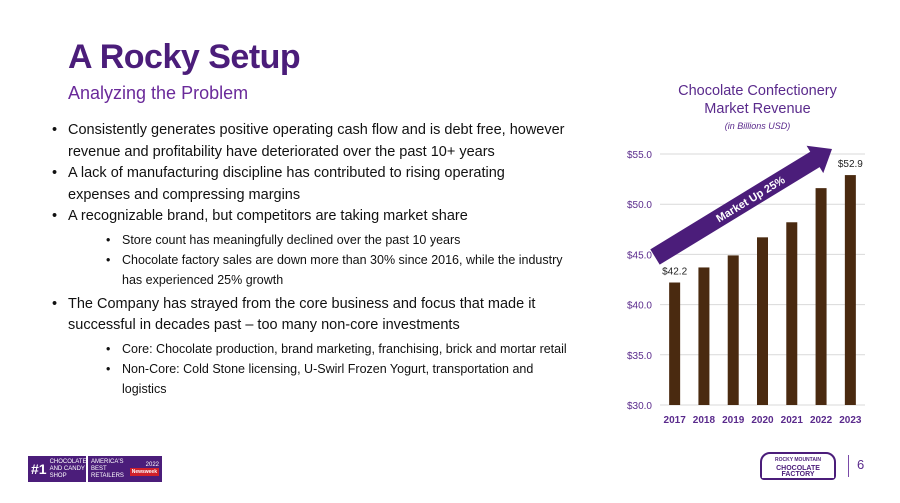 This screenshot has height=503, width=900. I want to click on logo-top-text: ROCKY MOUNTAIN, so click(798, 460).